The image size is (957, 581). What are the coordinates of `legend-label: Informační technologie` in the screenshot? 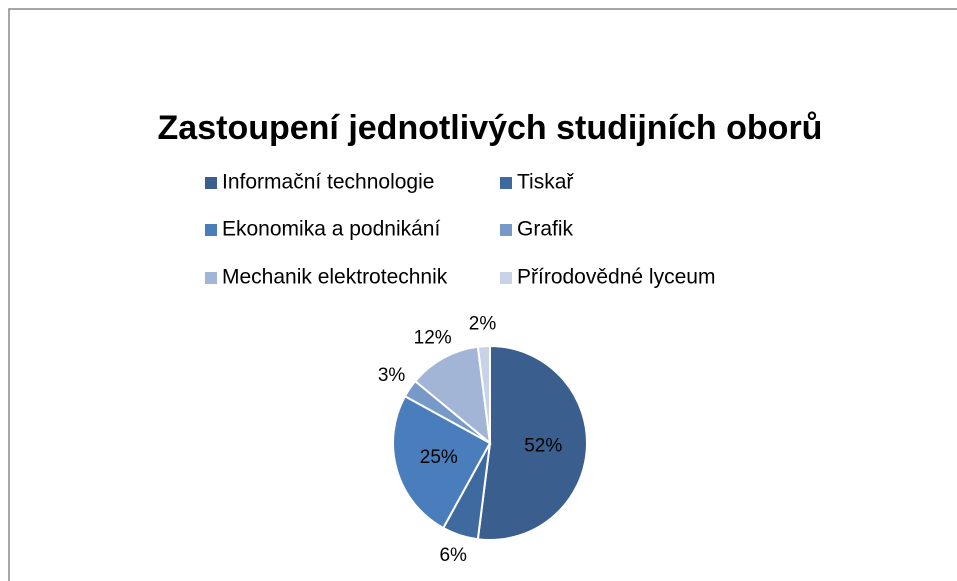 It's located at (328, 182).